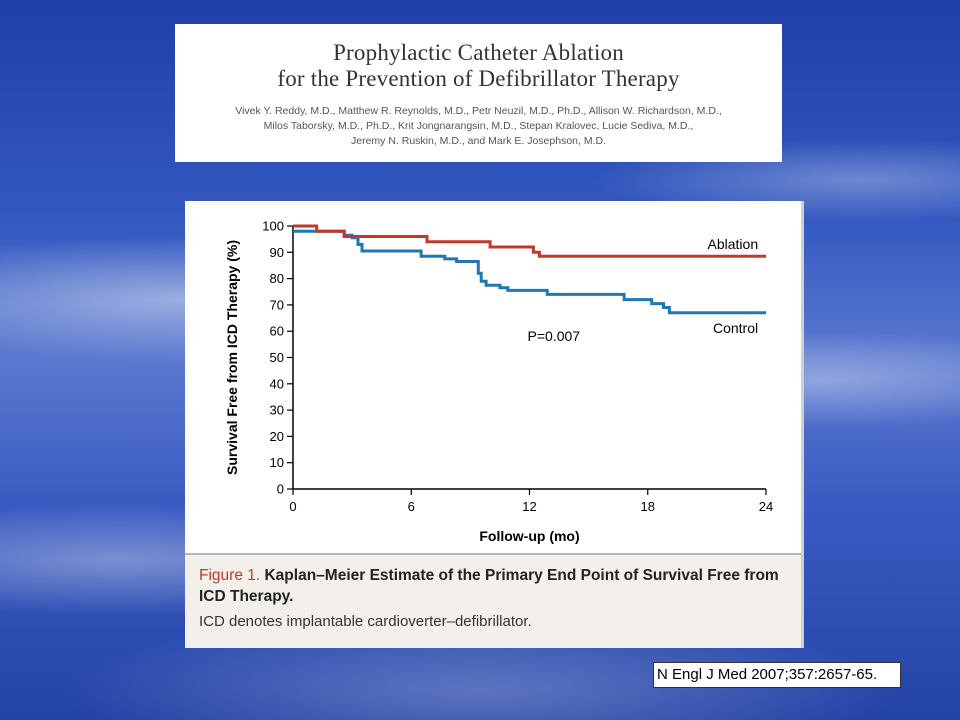 Image resolution: width=960 pixels, height=720 pixels. What do you see at coordinates (277, 436) in the screenshot?
I see `y-tick-label: 20` at bounding box center [277, 436].